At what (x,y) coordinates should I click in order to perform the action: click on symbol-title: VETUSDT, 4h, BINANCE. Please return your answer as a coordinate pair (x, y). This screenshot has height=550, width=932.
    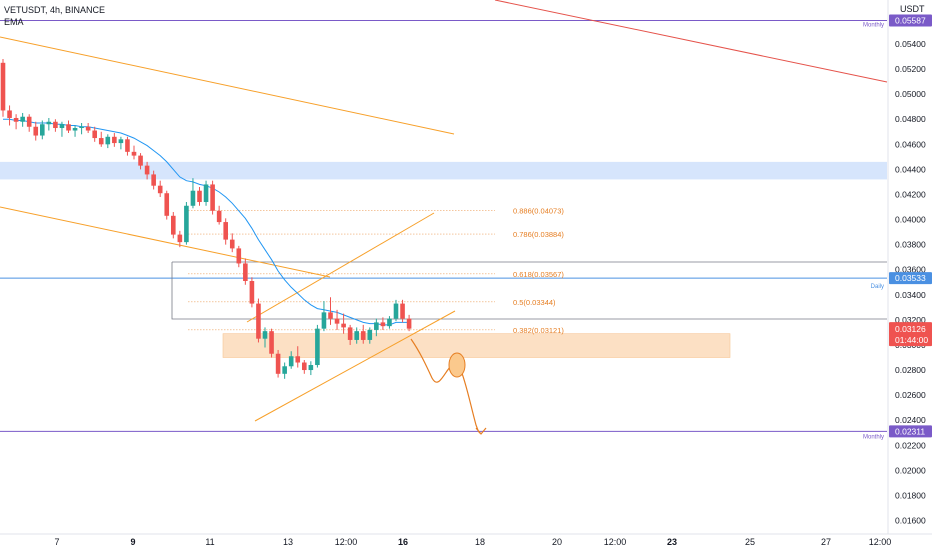
    Looking at the image, I should click on (55, 10).